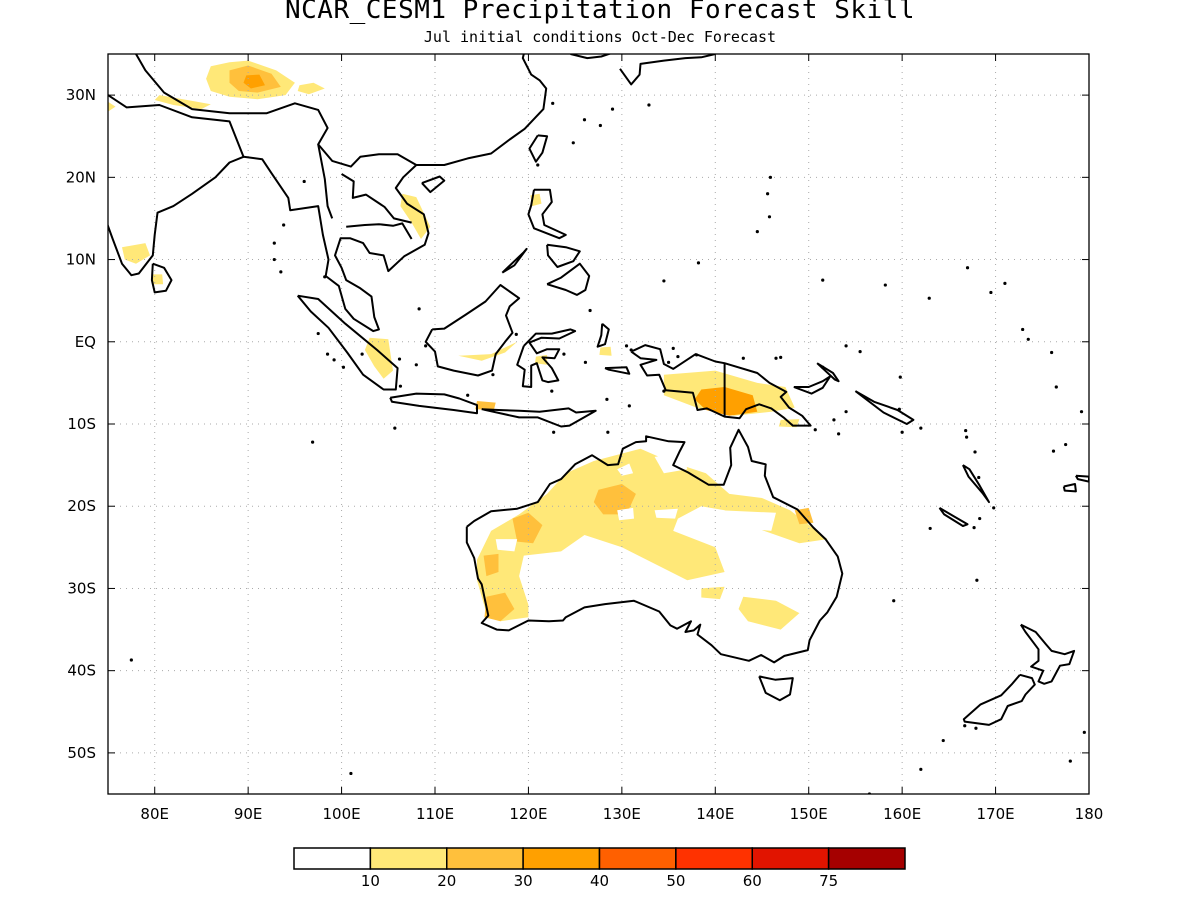  Describe the element at coordinates (752, 881) in the screenshot. I see `colorbar-label: 60` at that location.